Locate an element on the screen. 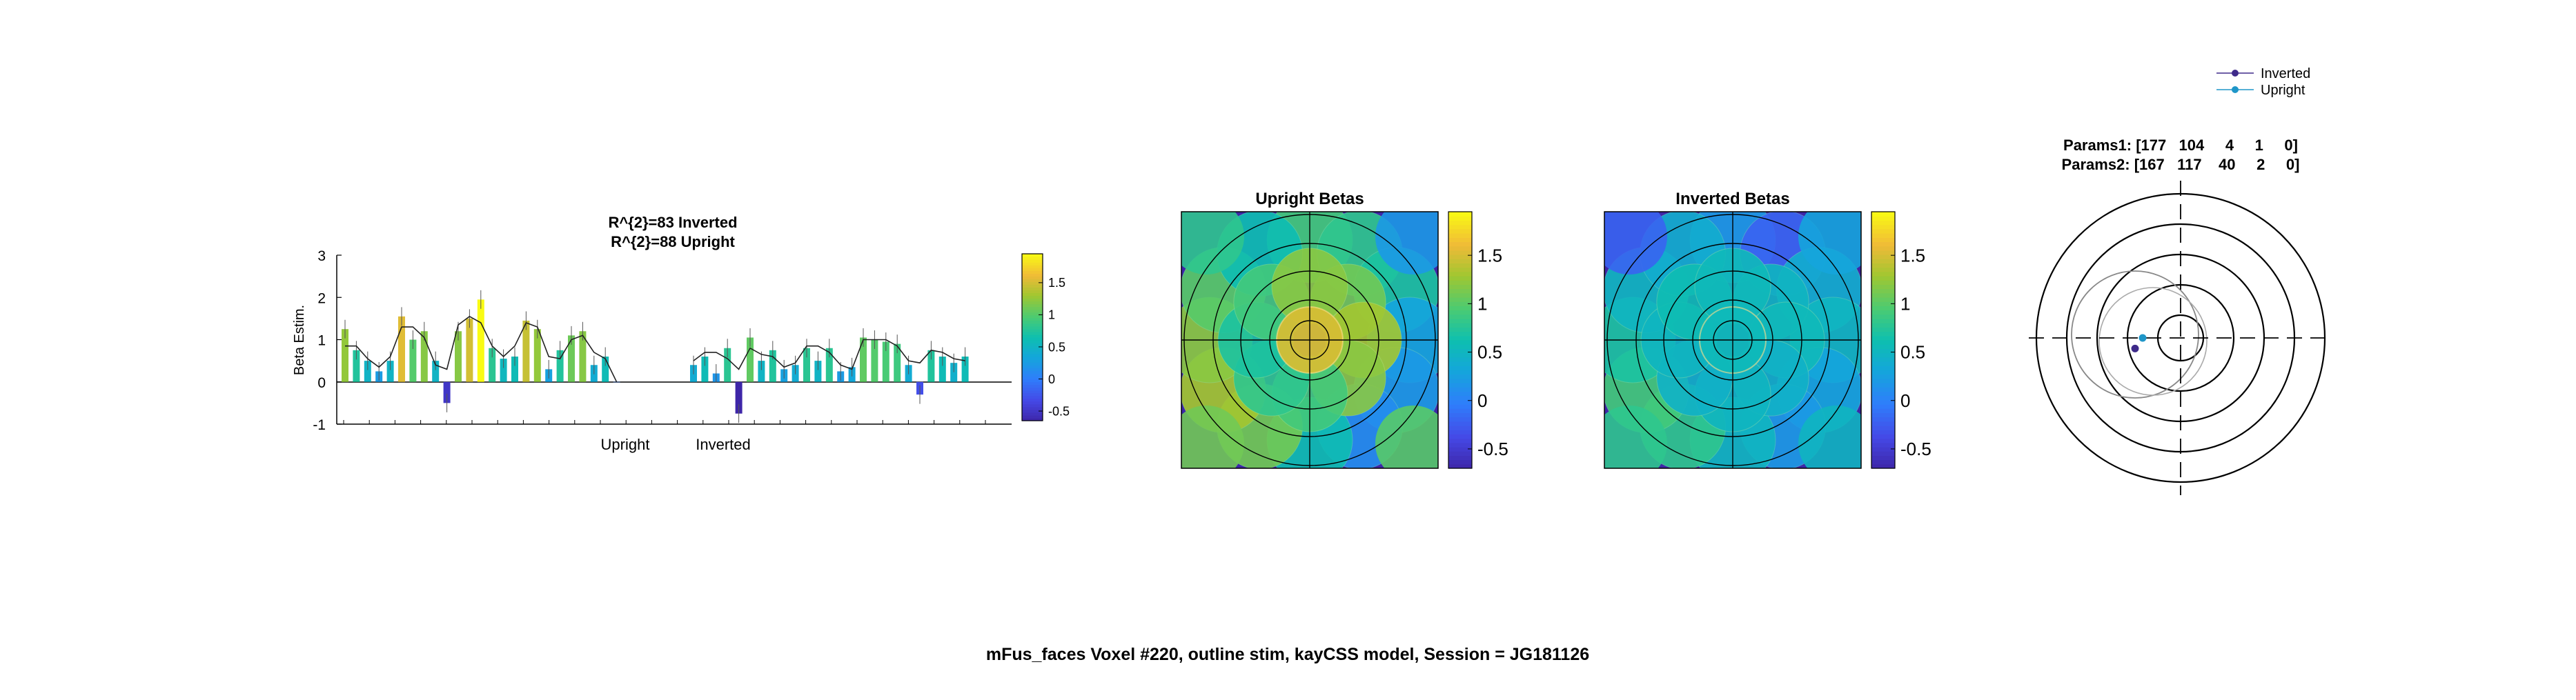 This screenshot has width=2576, height=700. prf-center-inverted is located at coordinates (2135, 348).